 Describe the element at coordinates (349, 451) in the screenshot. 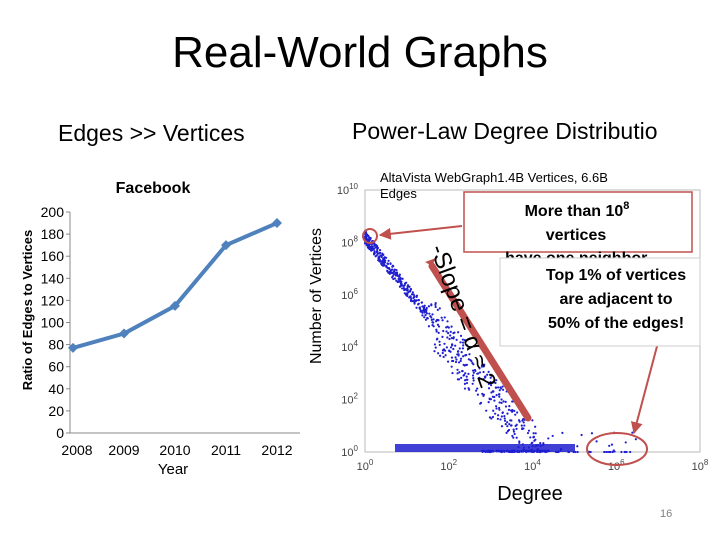

I see `power-law-y-tick-label: 100` at that location.